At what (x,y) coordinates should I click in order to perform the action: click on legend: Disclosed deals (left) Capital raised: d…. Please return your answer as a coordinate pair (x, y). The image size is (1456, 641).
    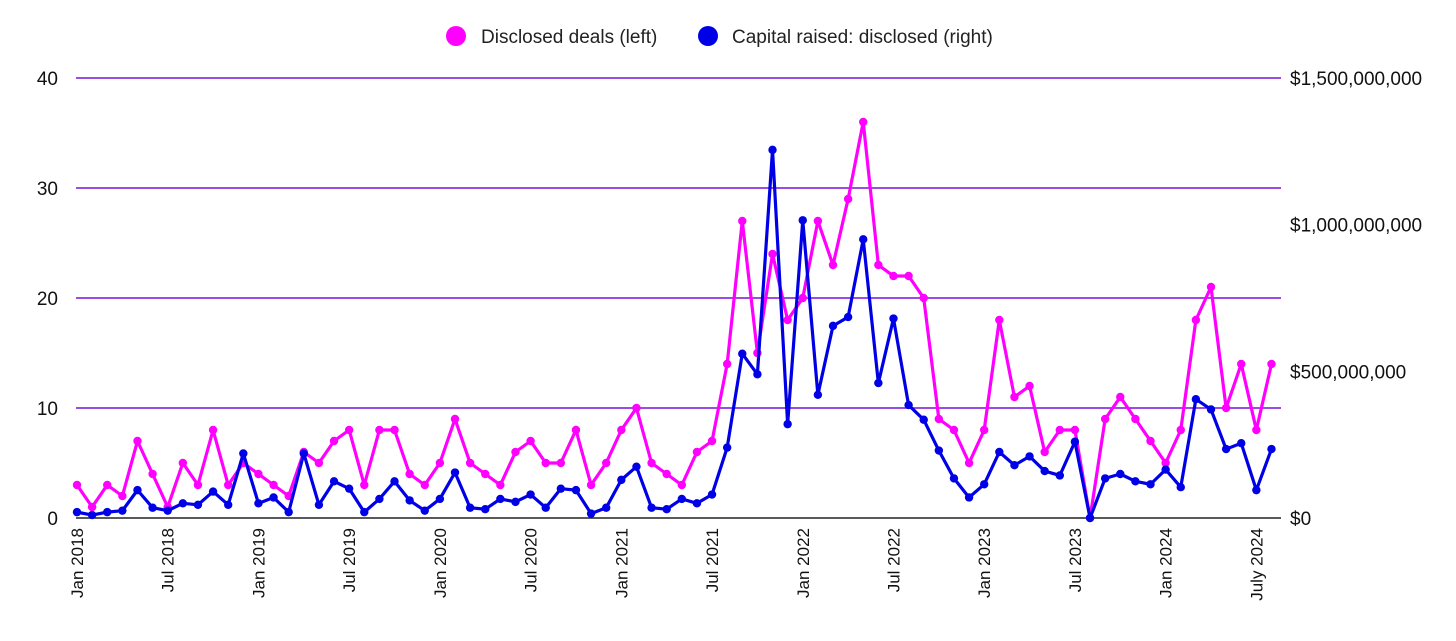
    Looking at the image, I should click on (719, 37).